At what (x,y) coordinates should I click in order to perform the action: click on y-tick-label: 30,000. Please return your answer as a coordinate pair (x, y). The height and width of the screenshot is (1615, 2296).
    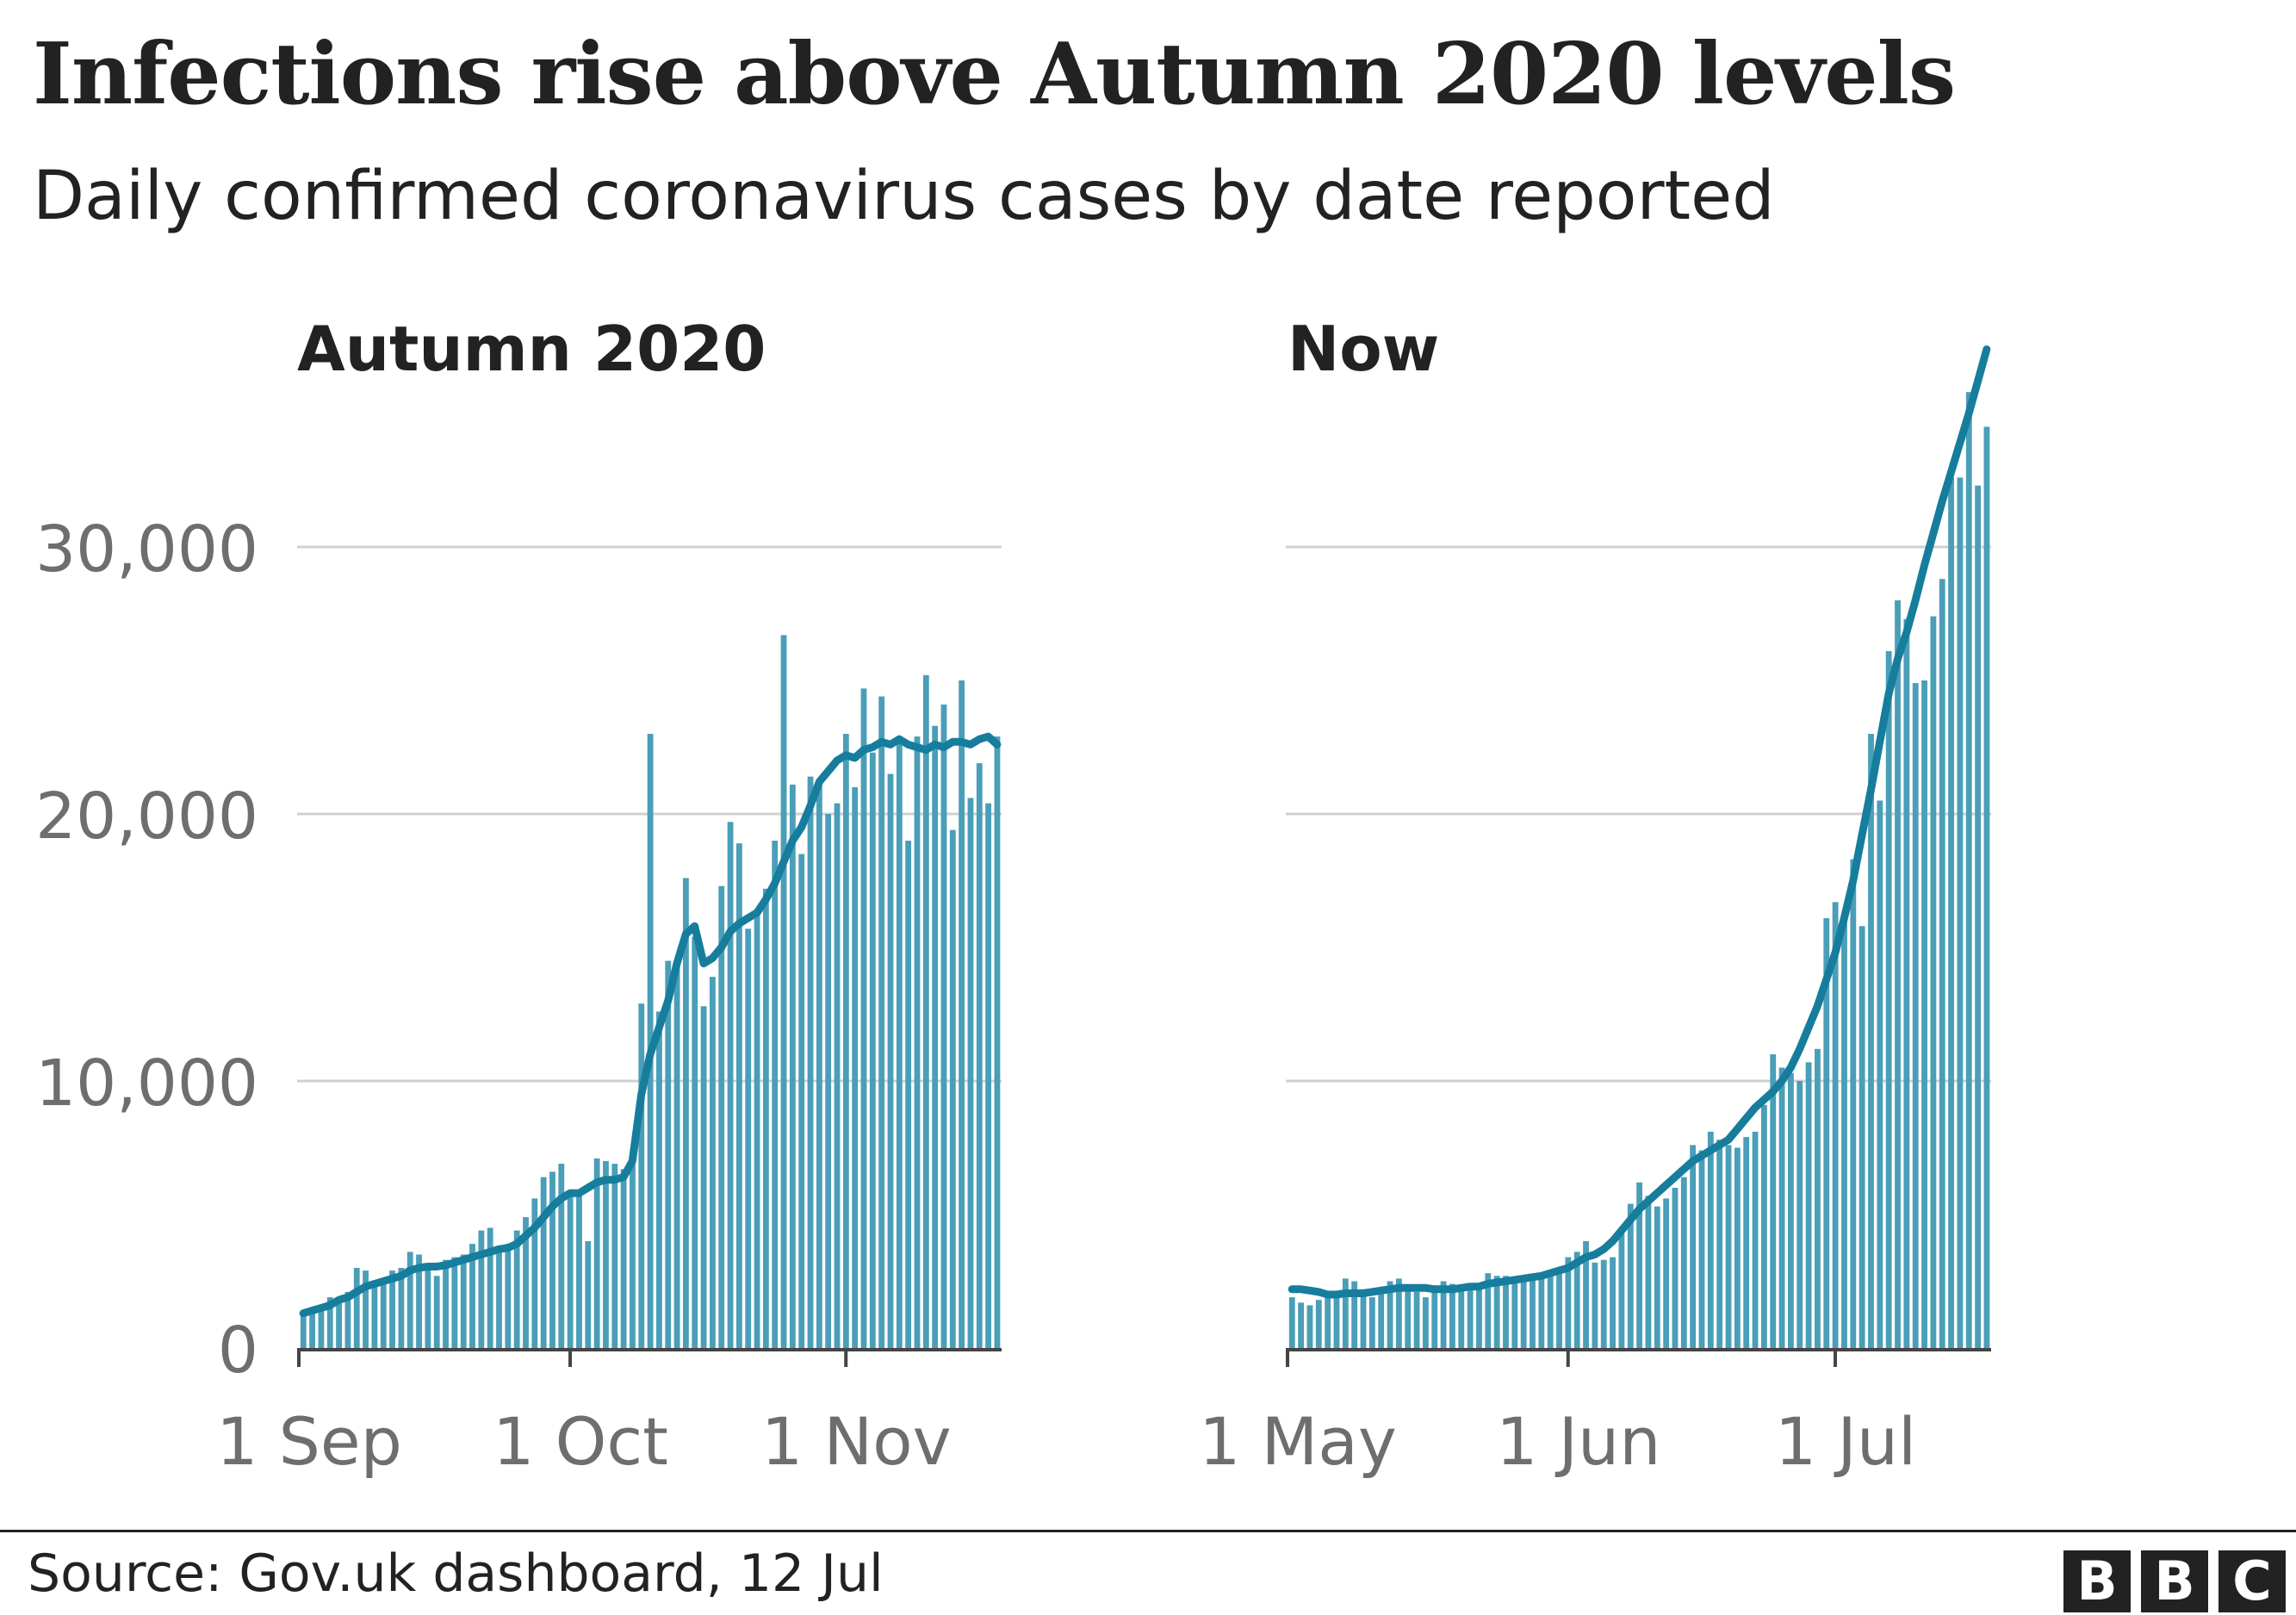
    Looking at the image, I should click on (146, 549).